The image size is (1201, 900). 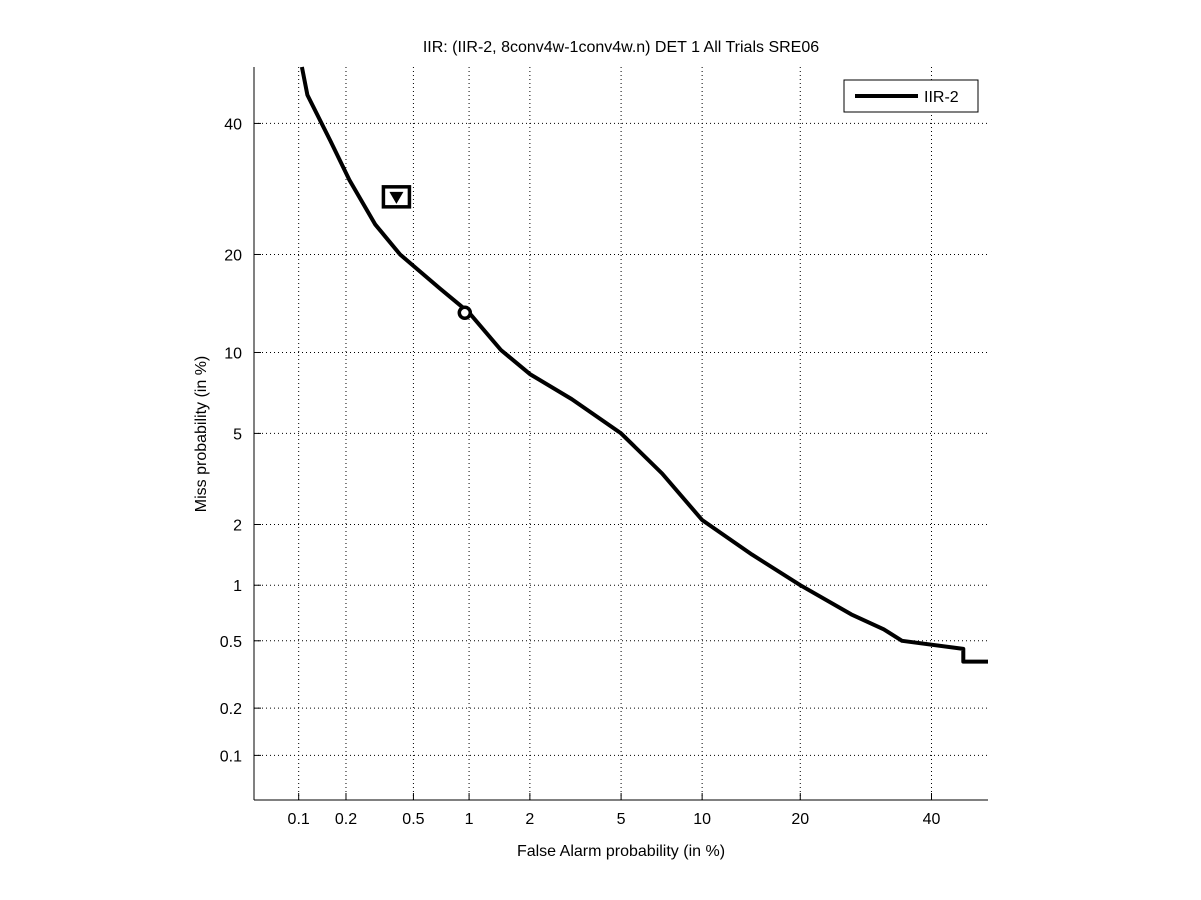 I want to click on x-tick-label: 1, so click(x=469, y=819).